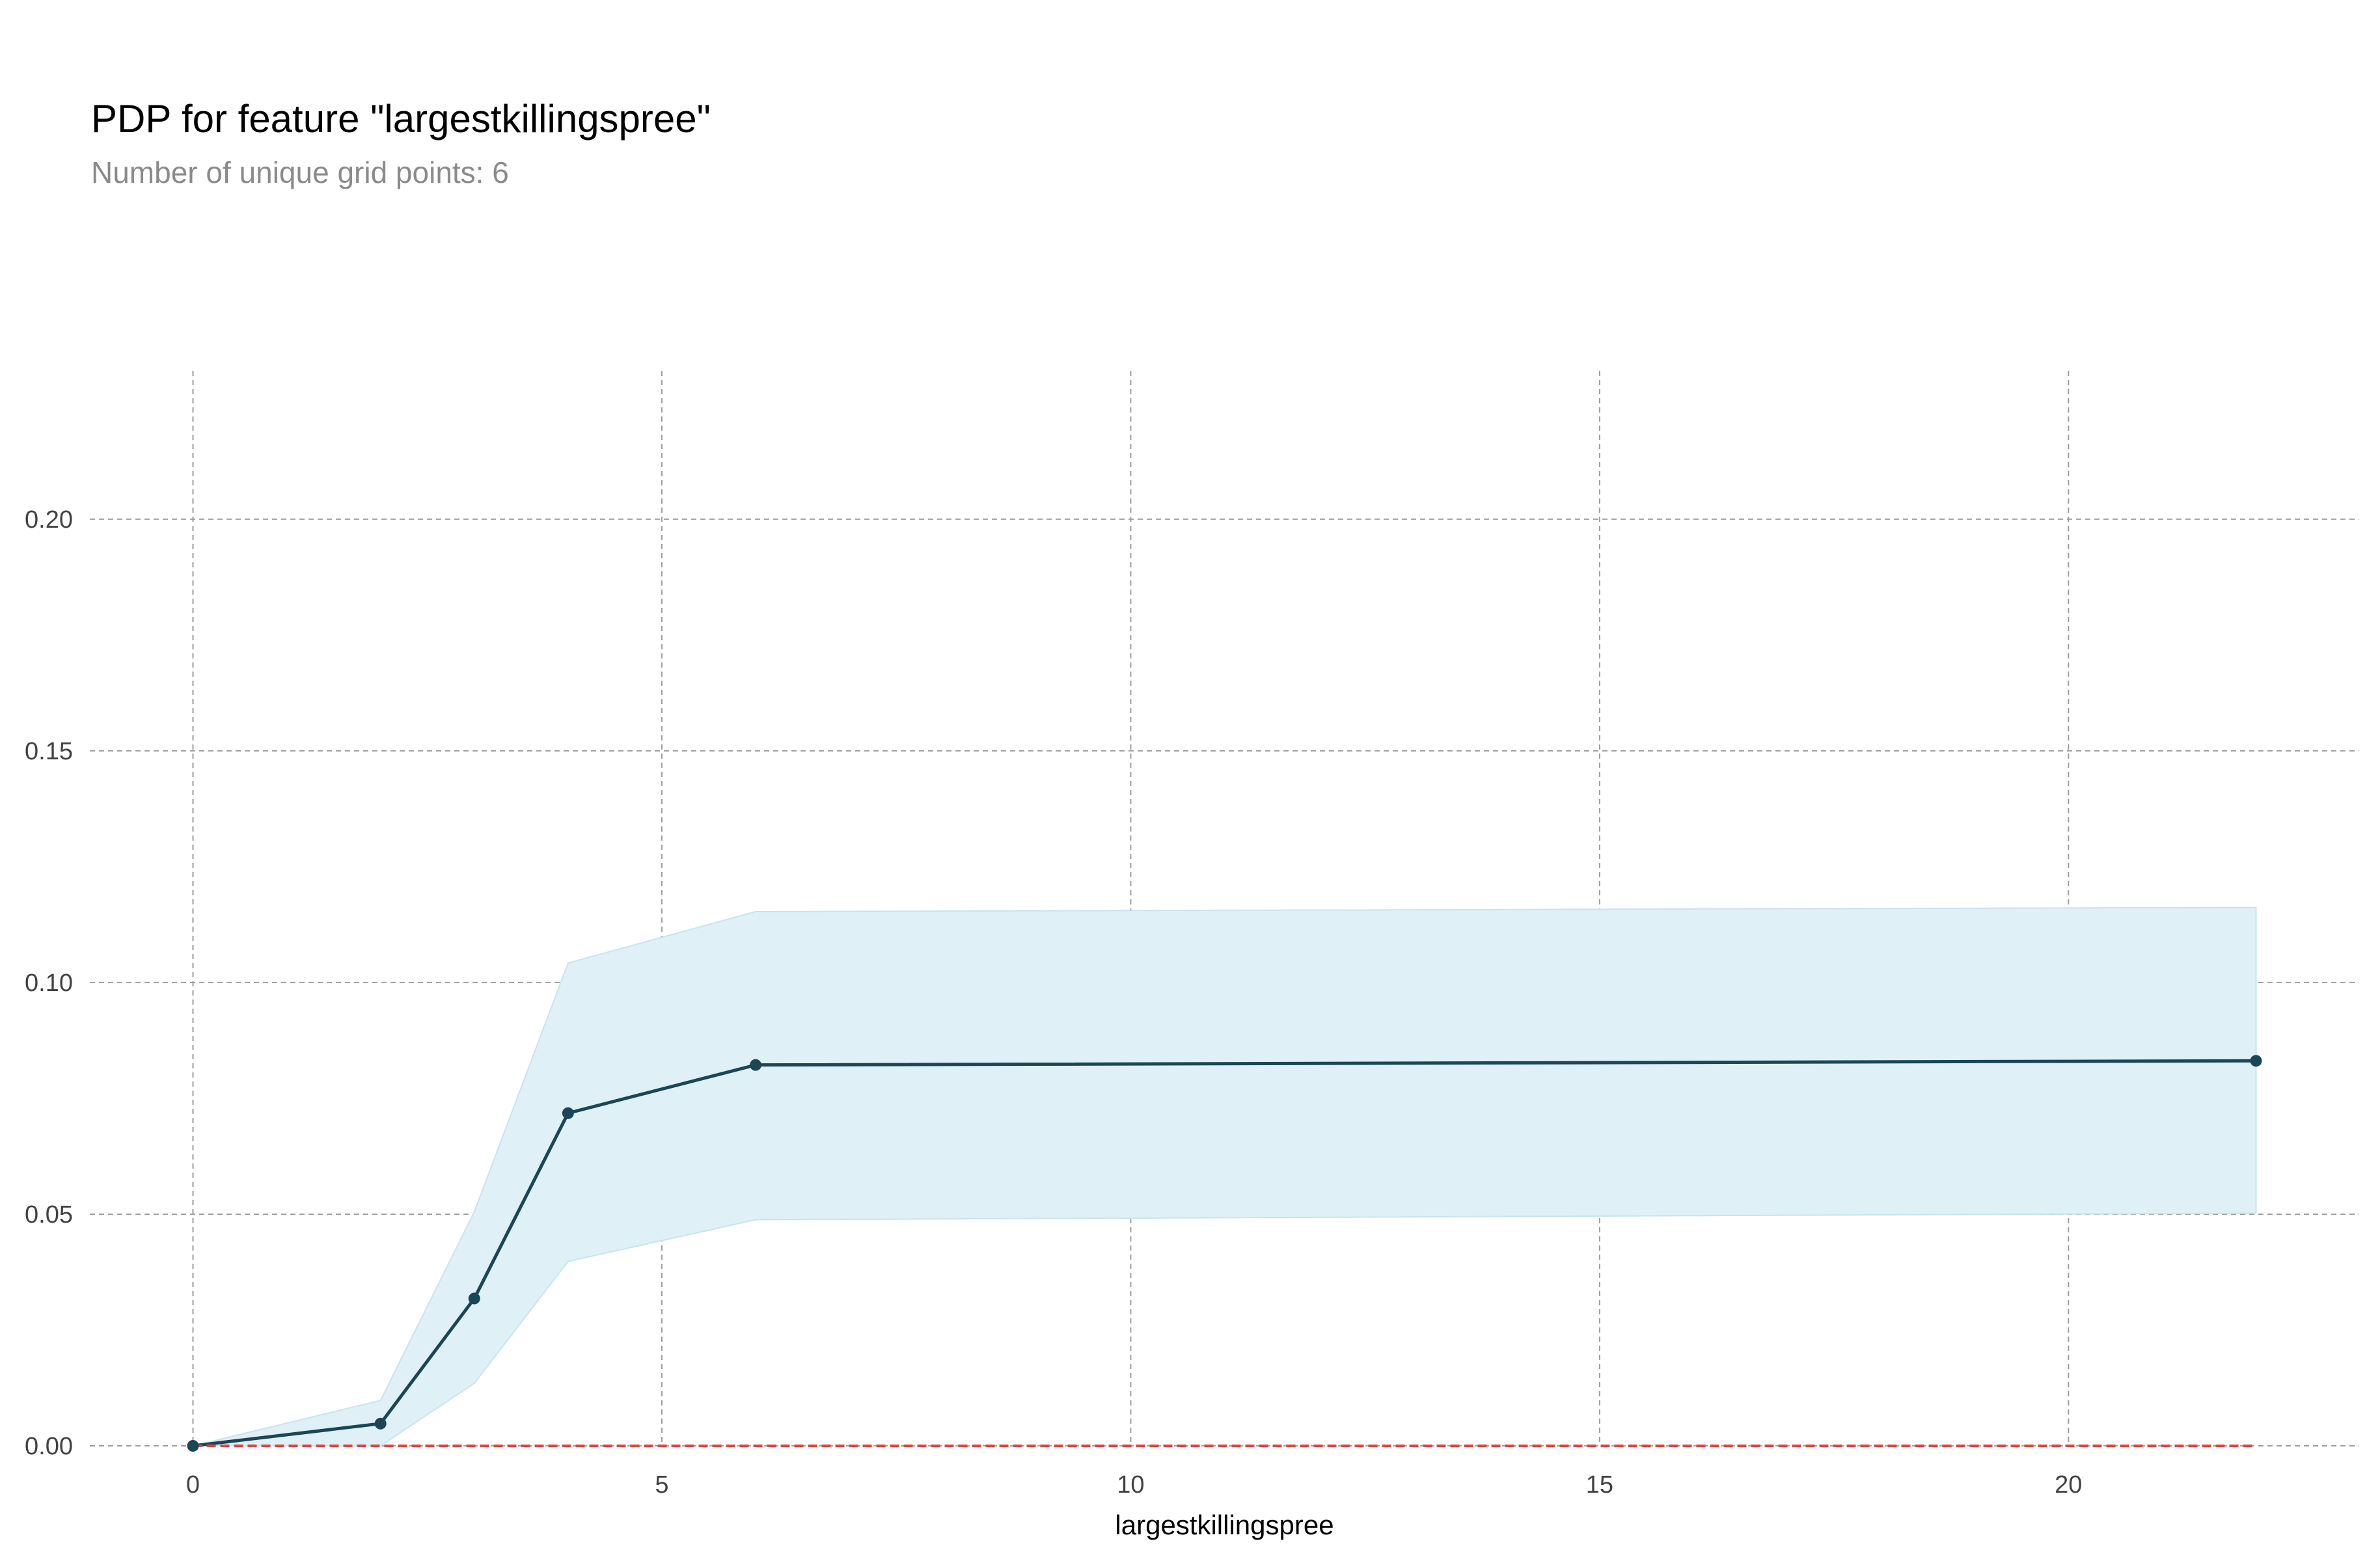 The height and width of the screenshot is (1548, 2380). I want to click on x-tick-label: 20, so click(2068, 1485).